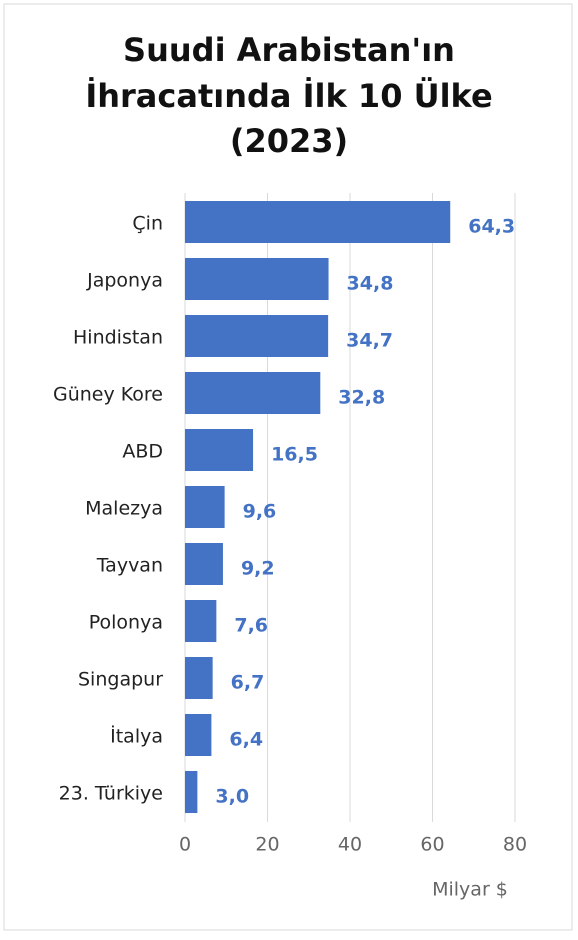 The height and width of the screenshot is (940, 578). I want to click on data-label: 34,8, so click(370, 284).